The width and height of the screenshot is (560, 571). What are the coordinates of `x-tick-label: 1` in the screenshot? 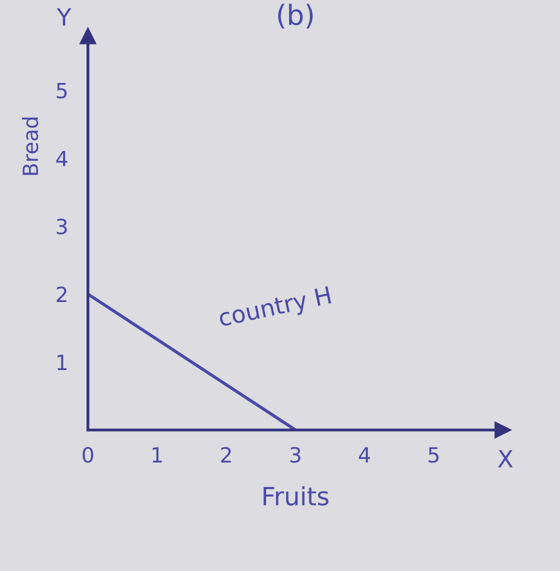 It's located at (157, 454).